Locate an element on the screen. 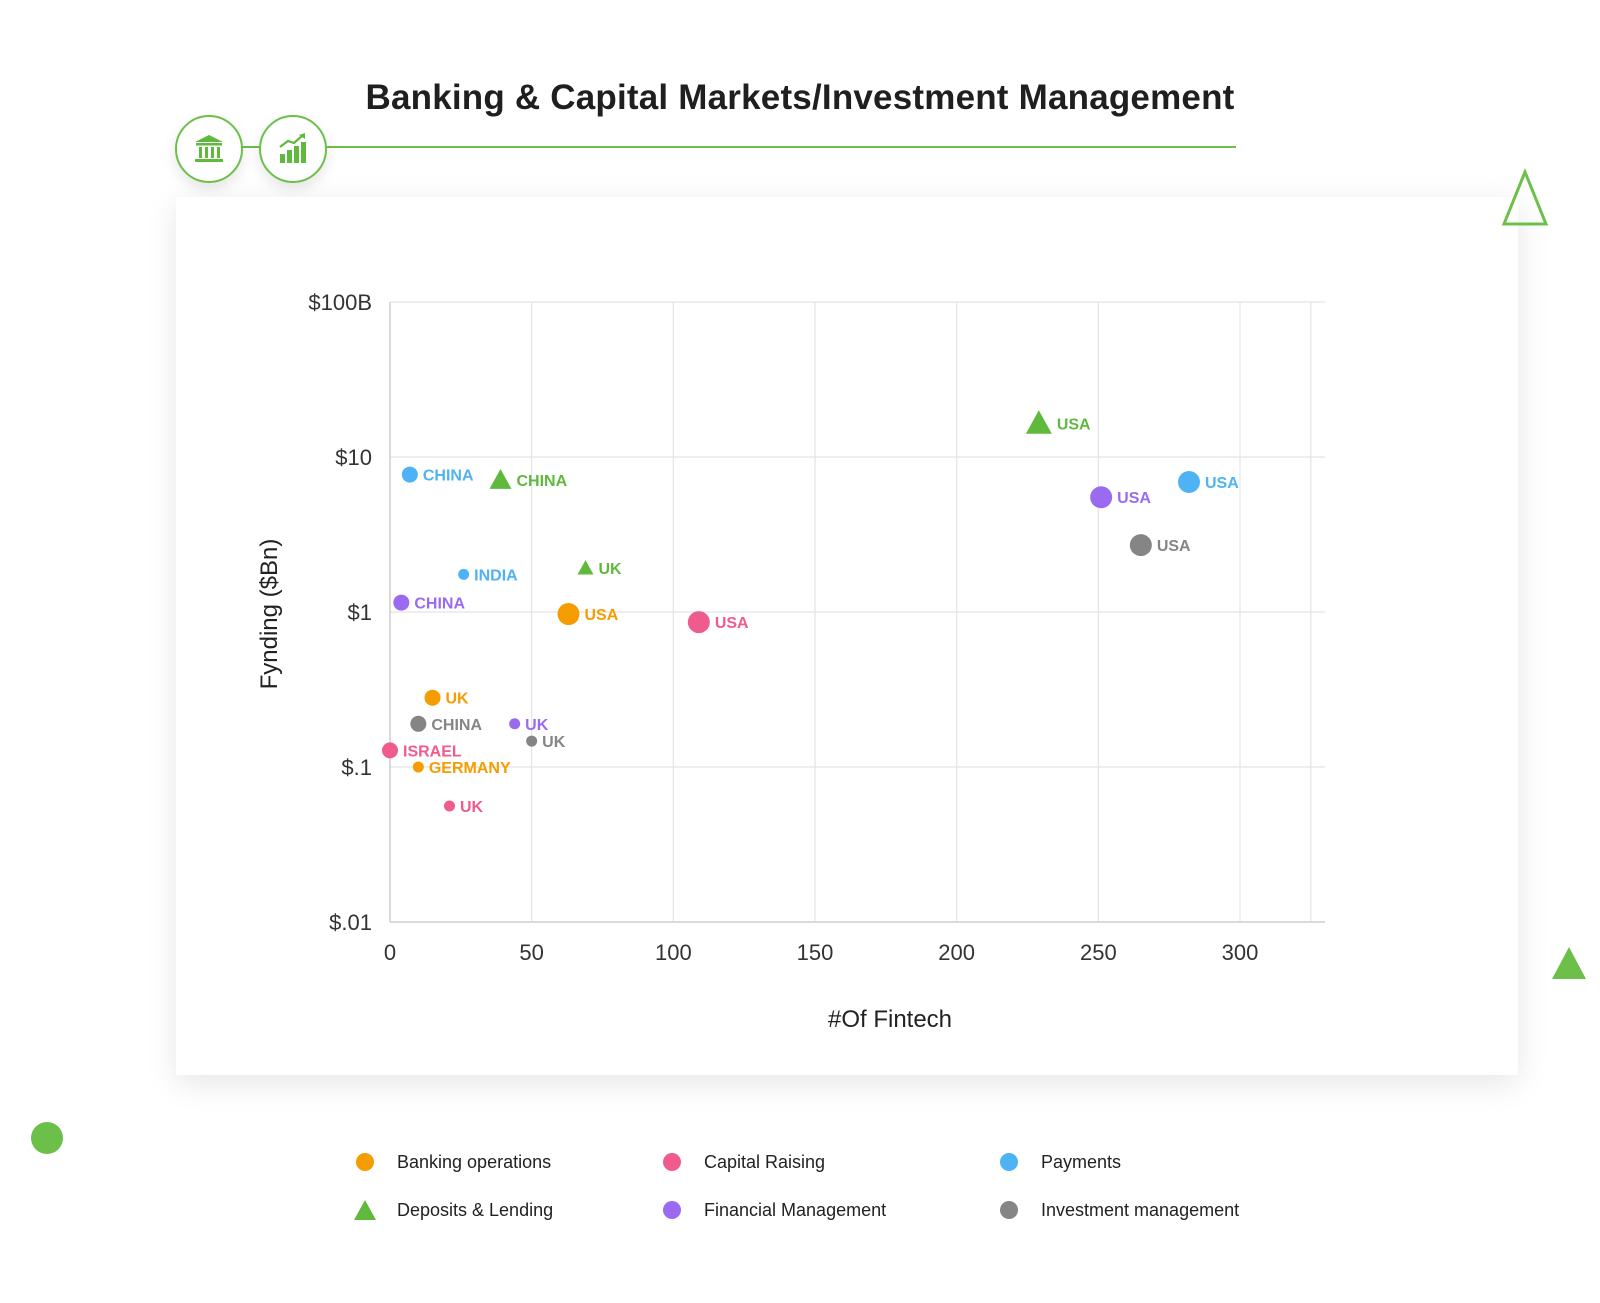 This screenshot has height=1303, width=1600. legend-item-payments: Payments is located at coordinates (1059, 1162).